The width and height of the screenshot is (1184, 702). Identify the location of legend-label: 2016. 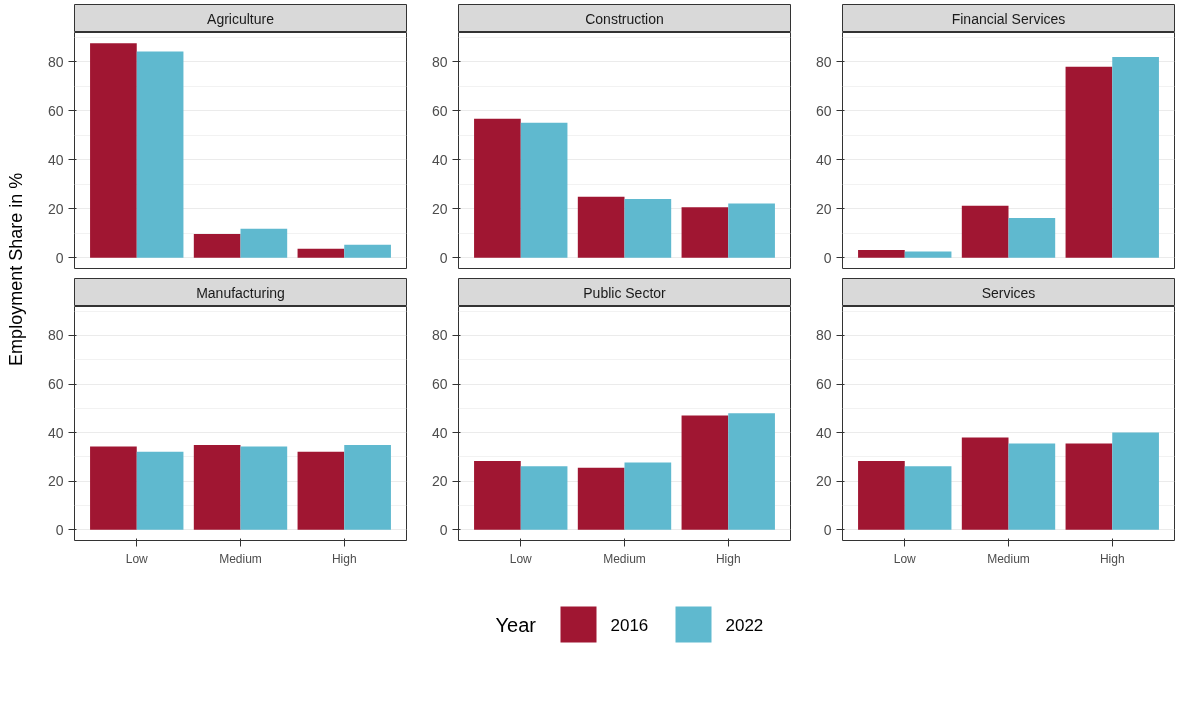
(629, 625).